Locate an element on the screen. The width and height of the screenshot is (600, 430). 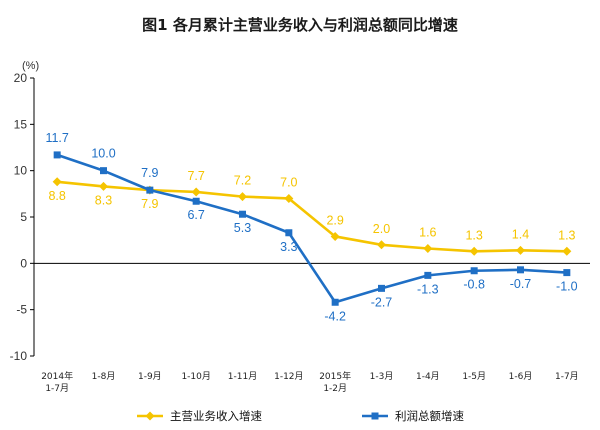
data-label: 1.4 is located at coordinates (520, 234).